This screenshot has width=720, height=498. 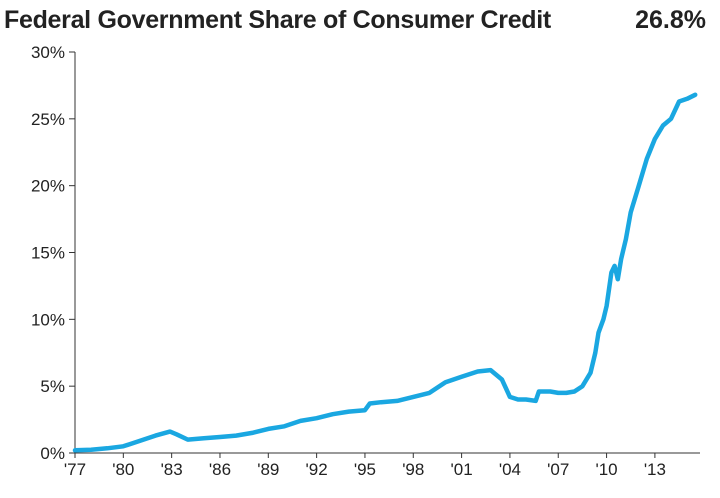 What do you see at coordinates (365, 469) in the screenshot?
I see `x-tick-label: '95` at bounding box center [365, 469].